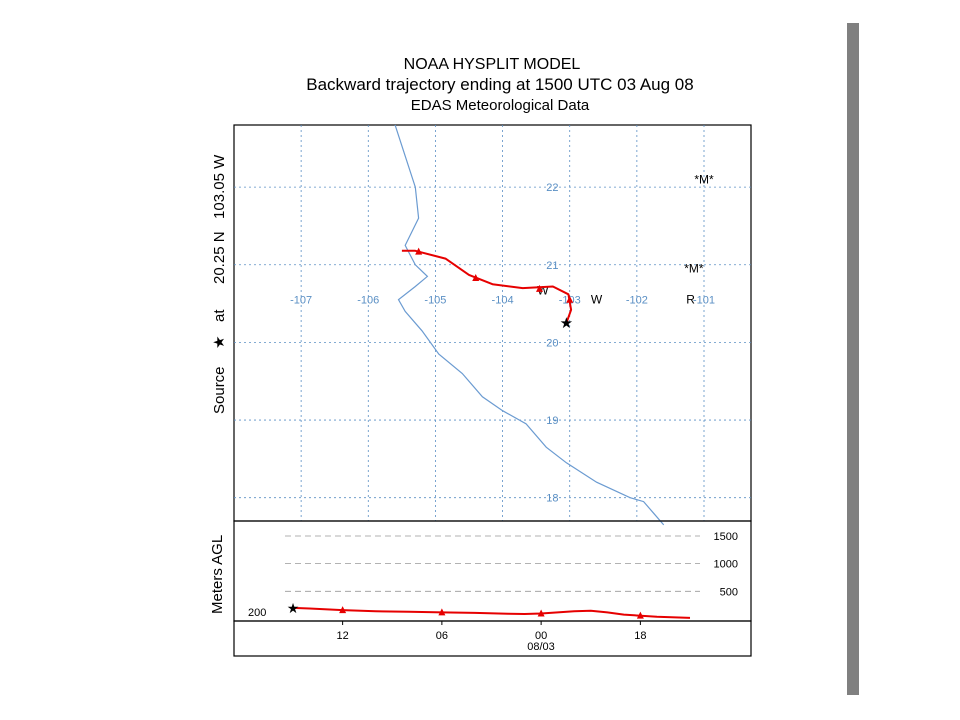 This screenshot has height=720, width=960. I want to click on scrollbar, so click(853, 359).